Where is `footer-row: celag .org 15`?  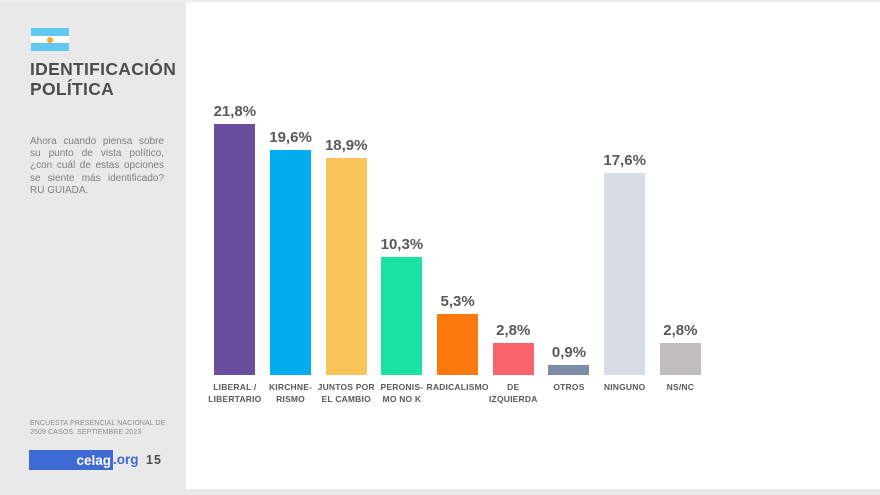
footer-row: celag .org 15 is located at coordinates (95, 460).